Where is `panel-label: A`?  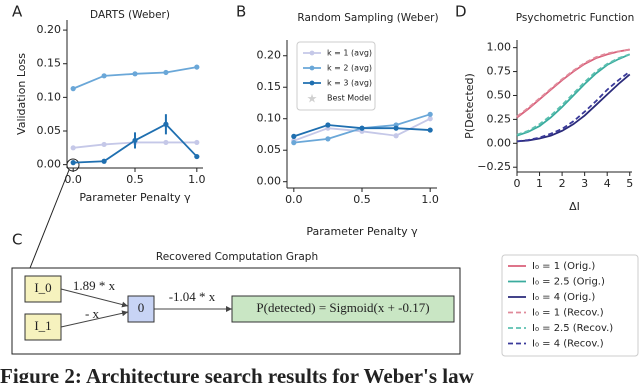 panel-label: A is located at coordinates (17, 12).